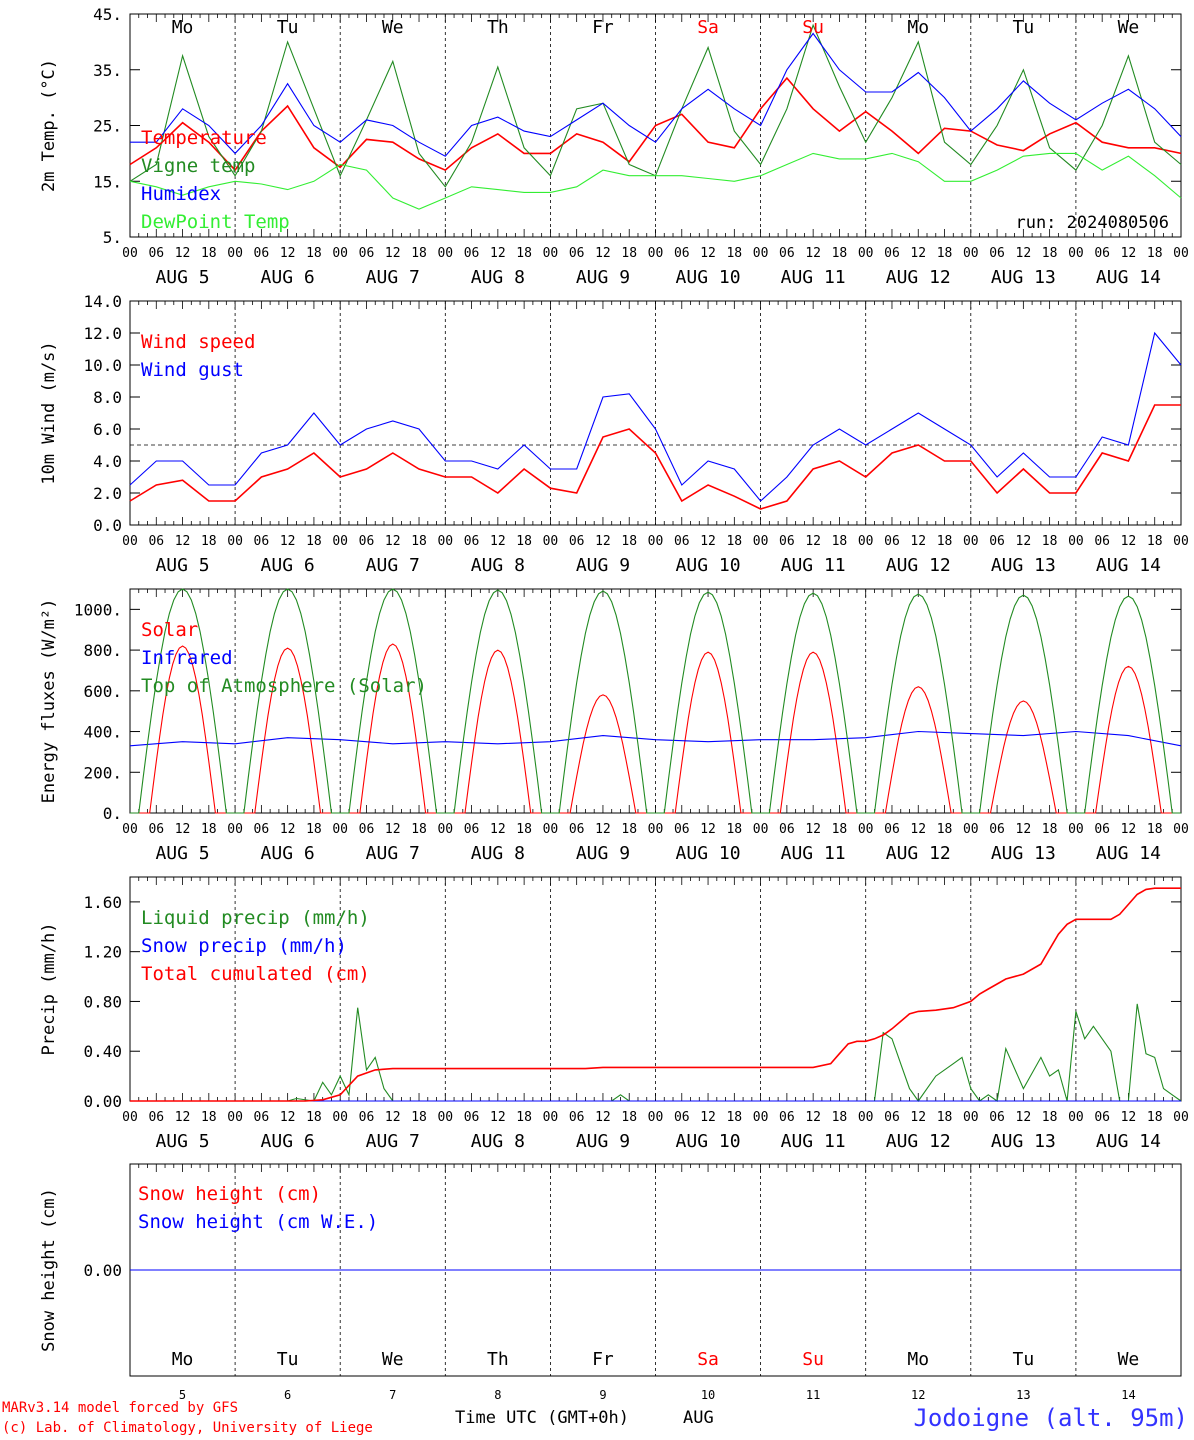 The image size is (1194, 1440). I want to click on plot-frame, so click(655, 413).